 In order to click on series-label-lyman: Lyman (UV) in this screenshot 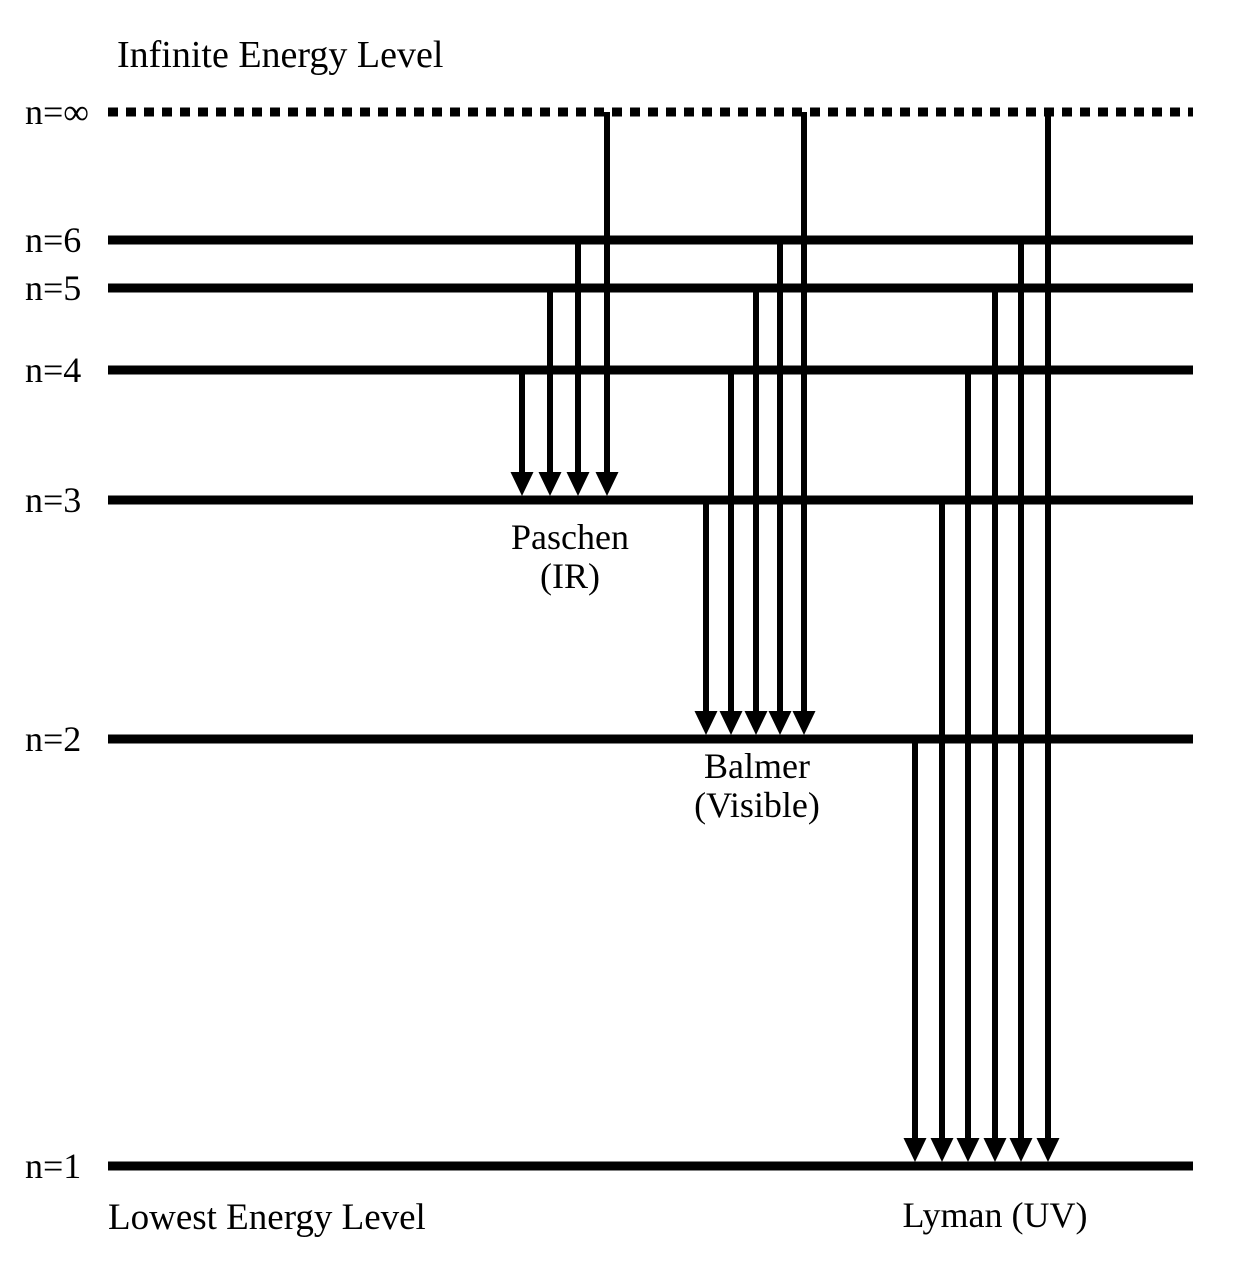, I will do `click(995, 1215)`.